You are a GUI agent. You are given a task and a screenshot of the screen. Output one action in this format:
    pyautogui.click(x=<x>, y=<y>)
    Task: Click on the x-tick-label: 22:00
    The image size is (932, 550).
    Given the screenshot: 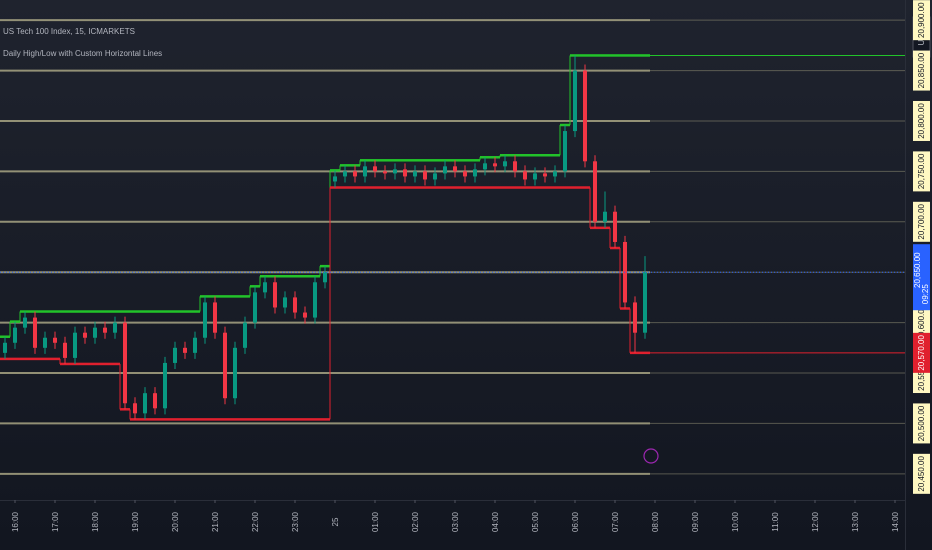 What is the action you would take?
    pyautogui.click(x=255, y=521)
    